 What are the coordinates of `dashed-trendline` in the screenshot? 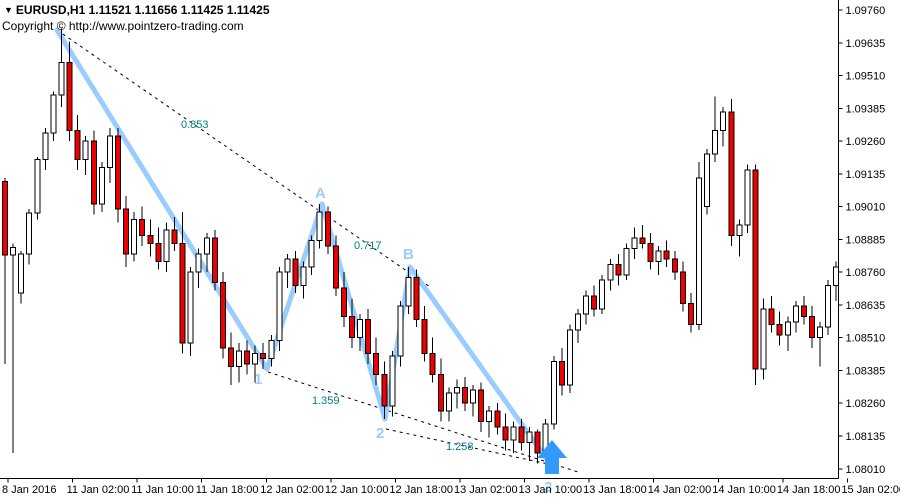 It's located at (423, 422).